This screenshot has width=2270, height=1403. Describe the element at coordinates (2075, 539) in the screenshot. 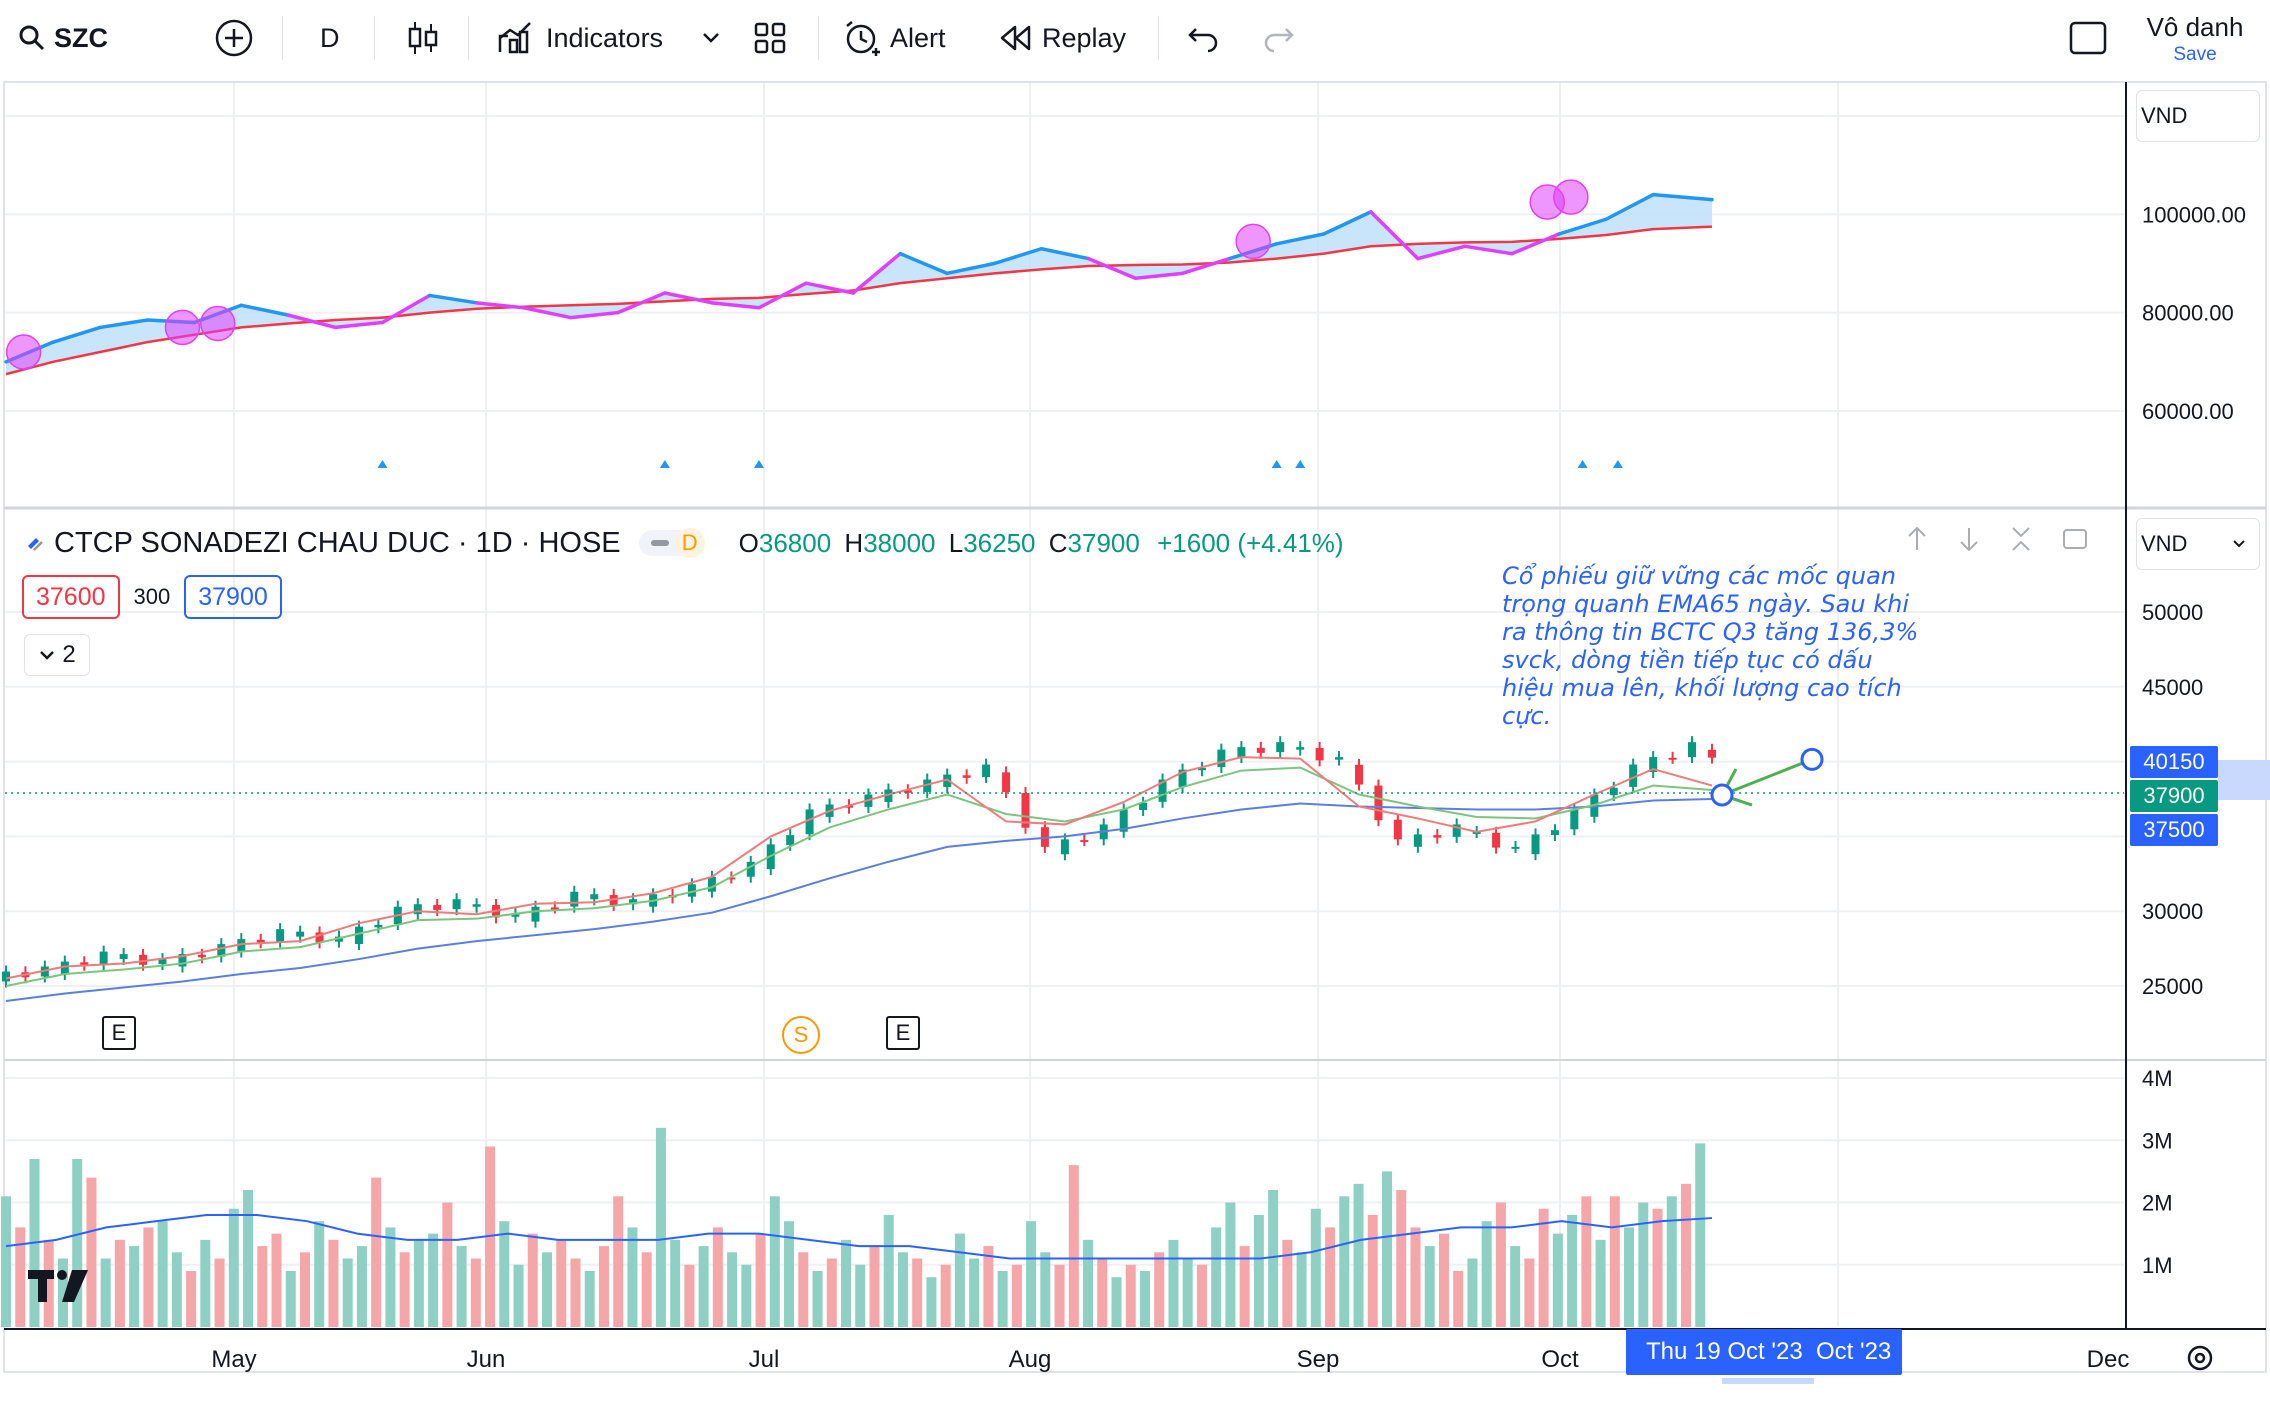

I see `maximize-pane-icon` at that location.